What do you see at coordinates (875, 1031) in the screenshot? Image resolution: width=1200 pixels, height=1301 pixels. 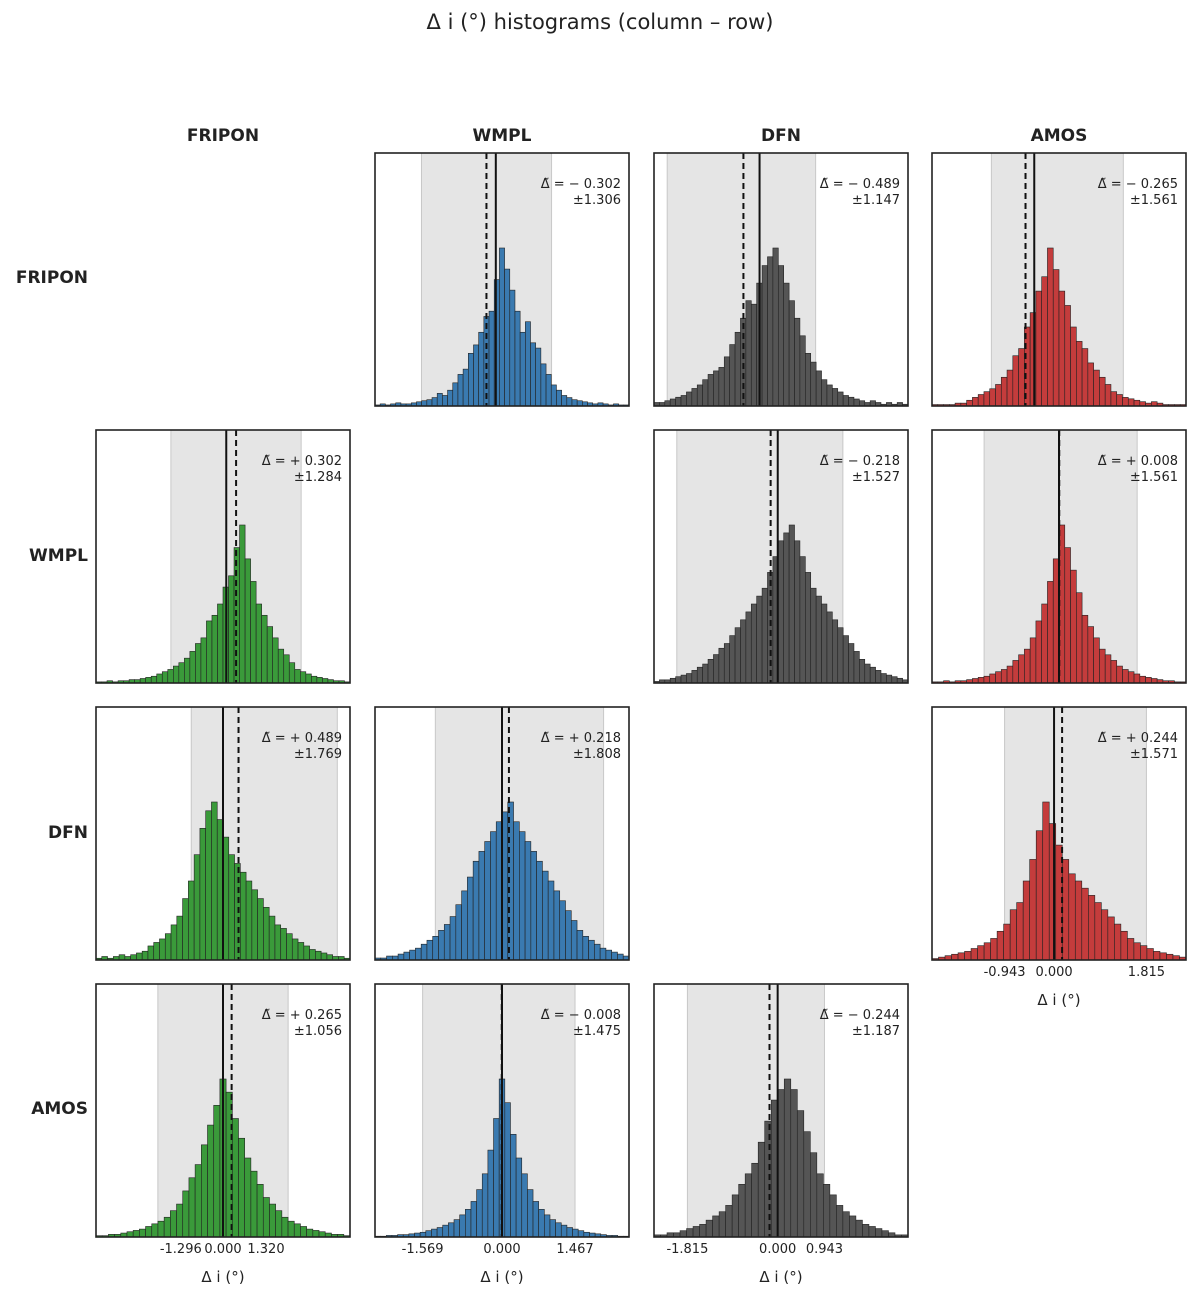 I see `spread-label: ±1.187` at bounding box center [875, 1031].